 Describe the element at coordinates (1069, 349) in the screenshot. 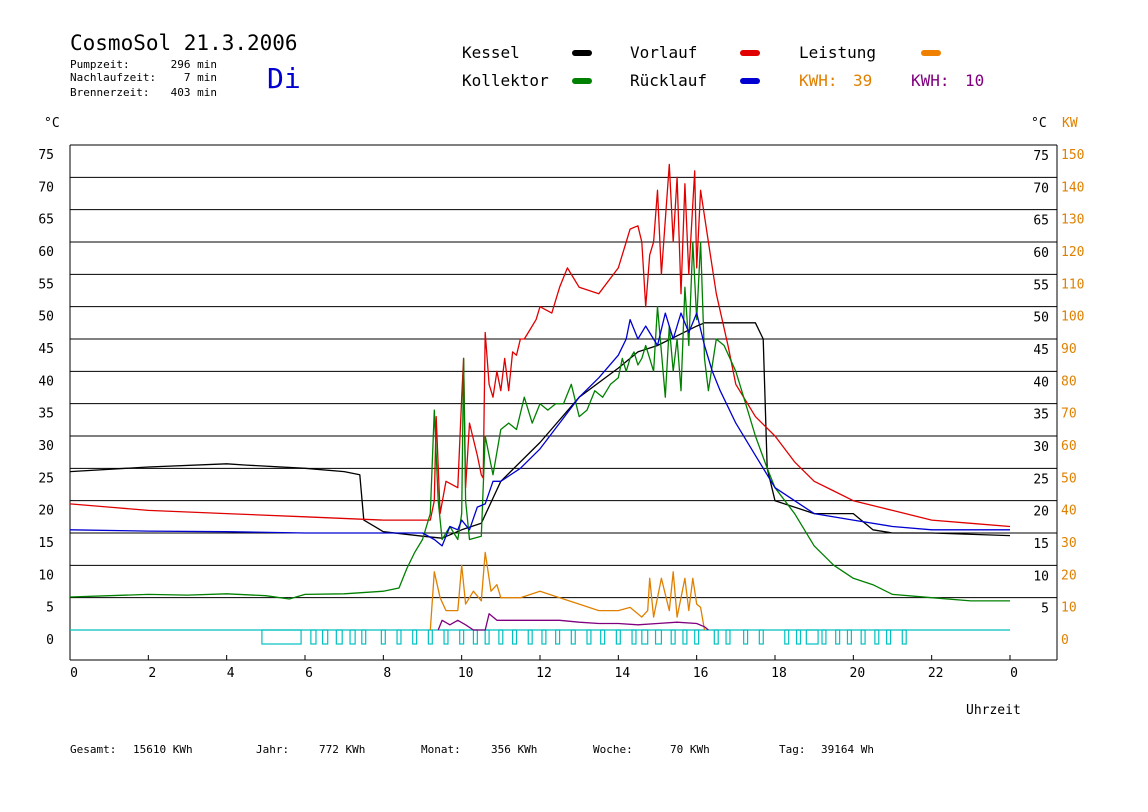

I see `y-tick-label-right-kw: 90` at that location.